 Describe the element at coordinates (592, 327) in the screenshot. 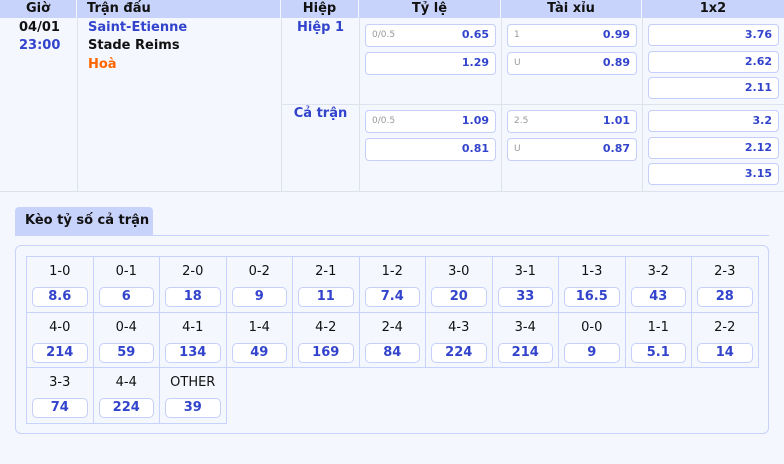

I see `score-label: 0-0` at that location.